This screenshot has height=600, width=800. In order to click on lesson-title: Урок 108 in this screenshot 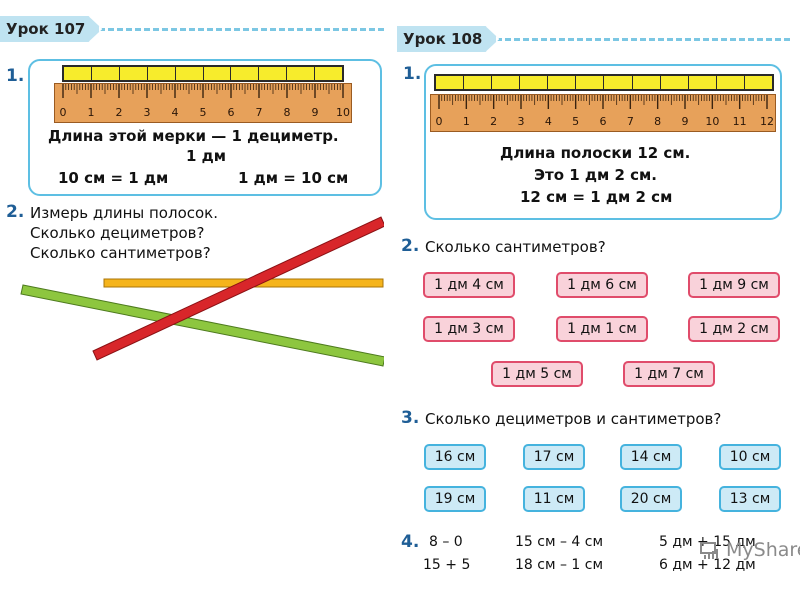, I will do `click(448, 39)`.